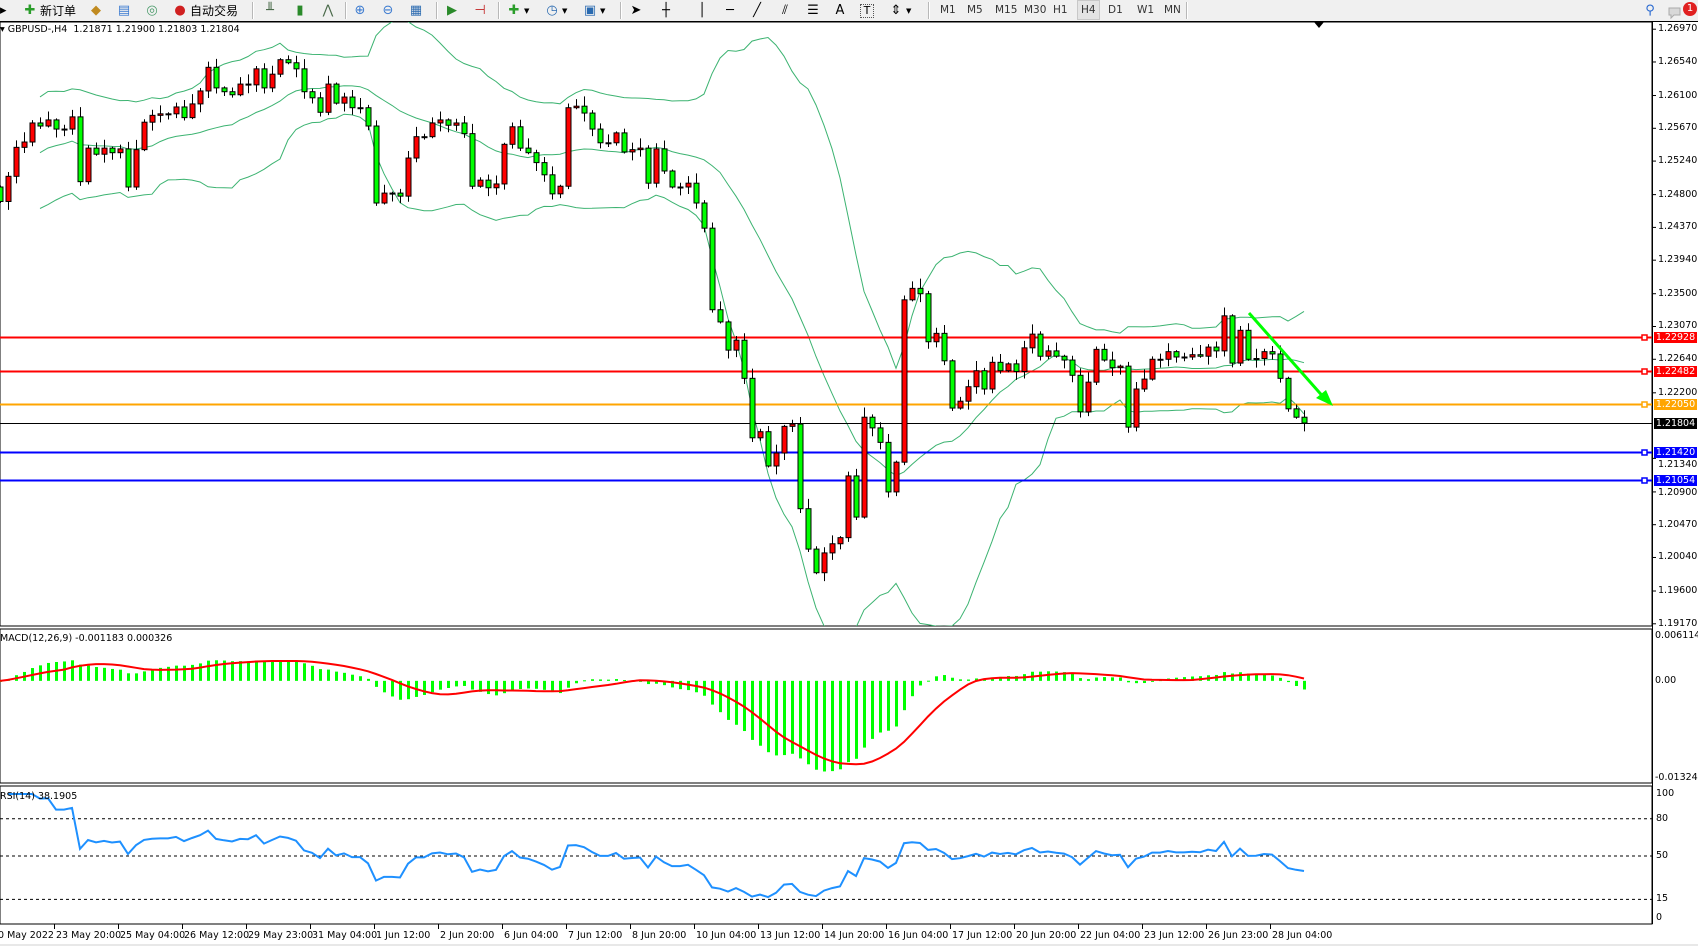 This screenshot has width=1698, height=946. What do you see at coordinates (840, 10) in the screenshot?
I see `text-button: A` at bounding box center [840, 10].